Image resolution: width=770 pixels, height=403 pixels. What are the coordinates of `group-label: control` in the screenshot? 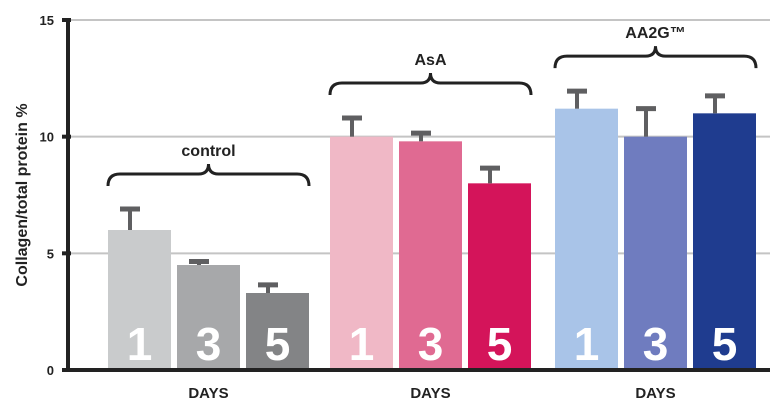 It's located at (208, 151).